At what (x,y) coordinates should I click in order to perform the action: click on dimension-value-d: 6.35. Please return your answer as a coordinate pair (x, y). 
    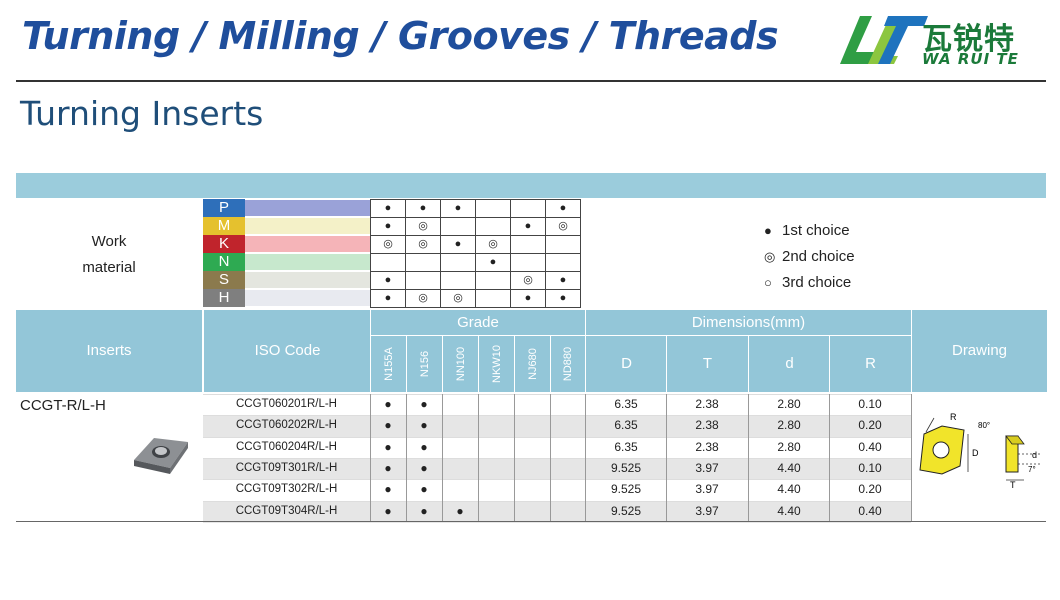
    Looking at the image, I should click on (626, 446).